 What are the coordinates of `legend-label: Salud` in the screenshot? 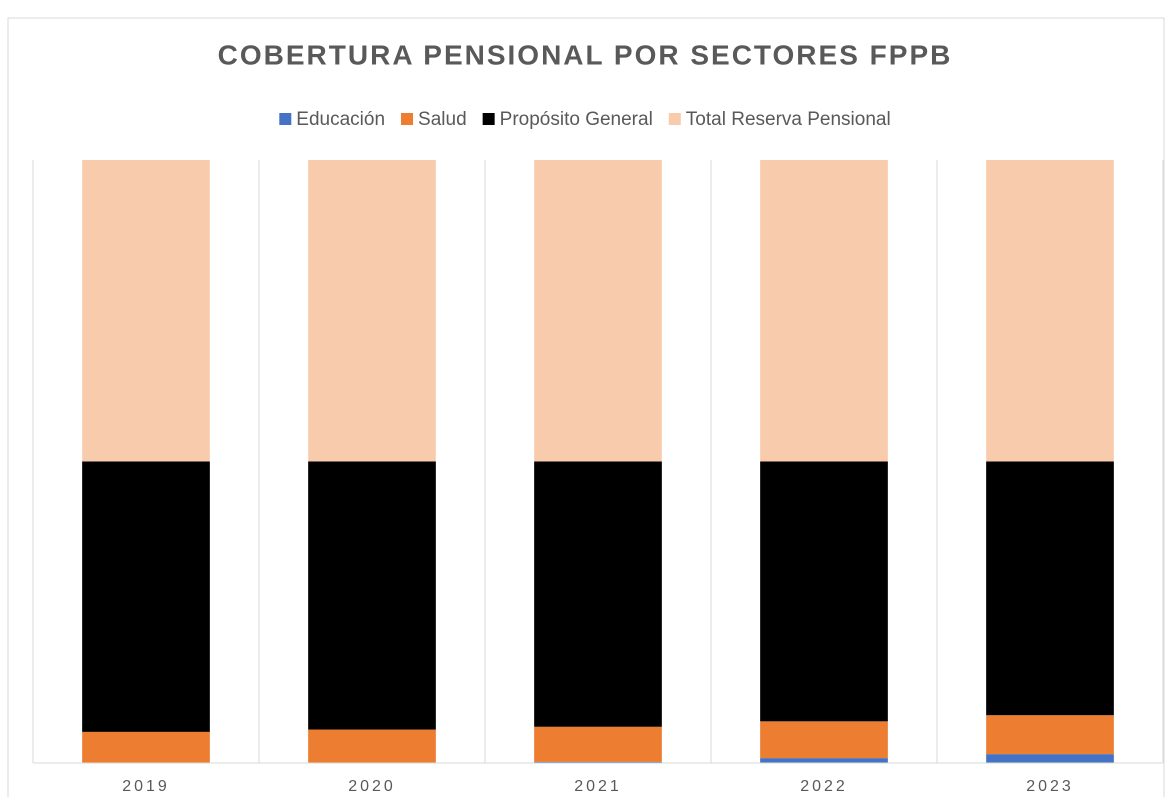 It's located at (442, 119).